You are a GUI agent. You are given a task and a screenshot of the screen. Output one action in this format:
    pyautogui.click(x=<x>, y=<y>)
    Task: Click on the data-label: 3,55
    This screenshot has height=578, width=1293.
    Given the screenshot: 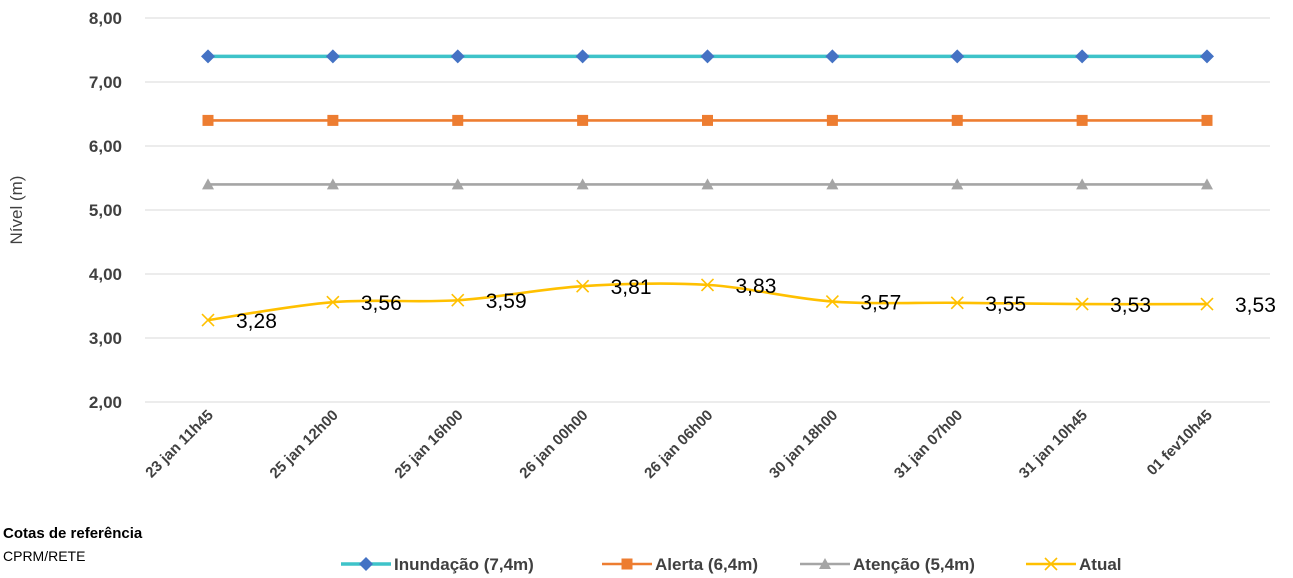 What is the action you would take?
    pyautogui.click(x=1005, y=304)
    